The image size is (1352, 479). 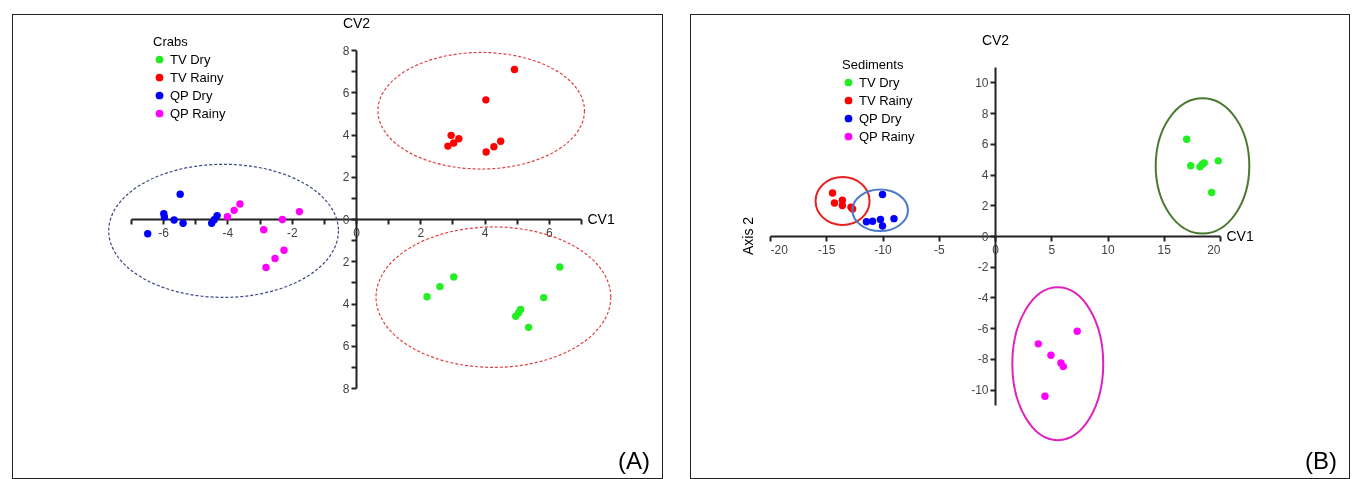 I want to click on legend-title: Sediments, so click(x=873, y=64).